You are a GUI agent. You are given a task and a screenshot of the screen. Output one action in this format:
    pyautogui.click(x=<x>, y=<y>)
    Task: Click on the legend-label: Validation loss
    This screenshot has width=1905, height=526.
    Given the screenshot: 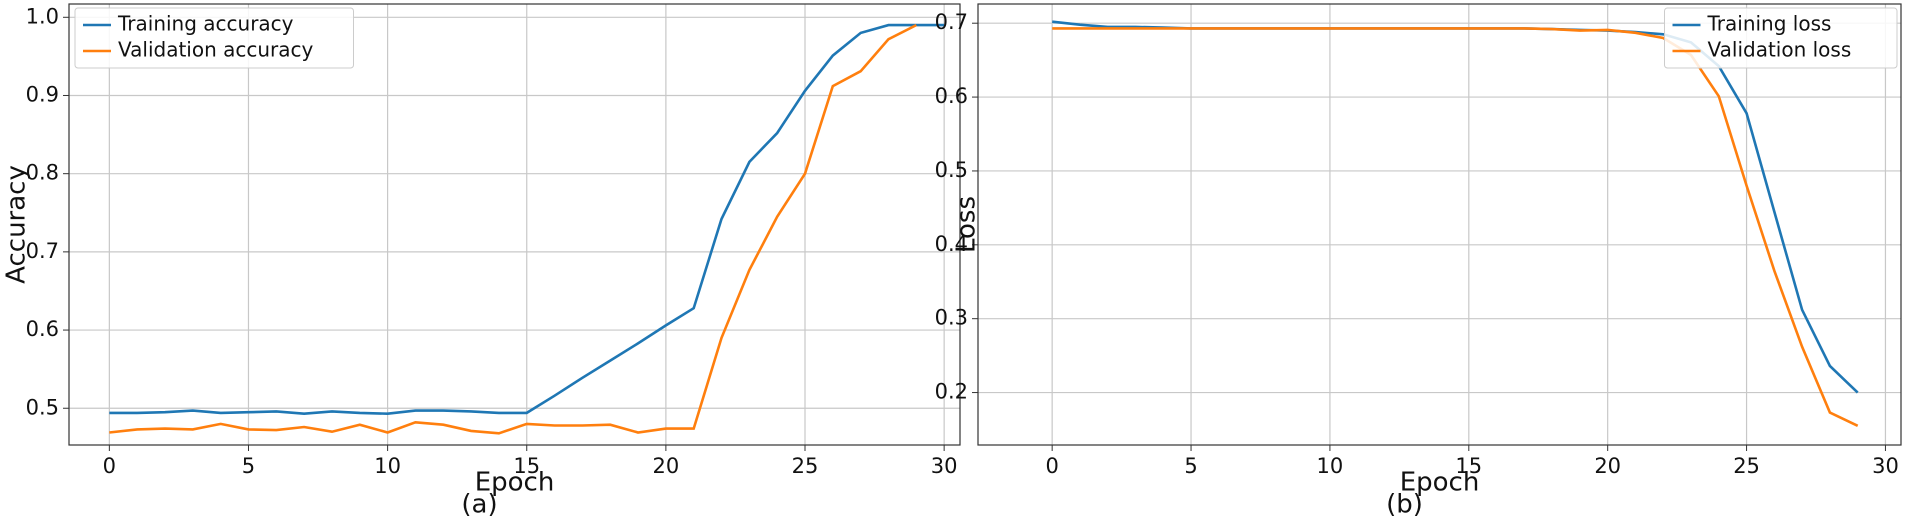 What is the action you would take?
    pyautogui.click(x=1780, y=50)
    